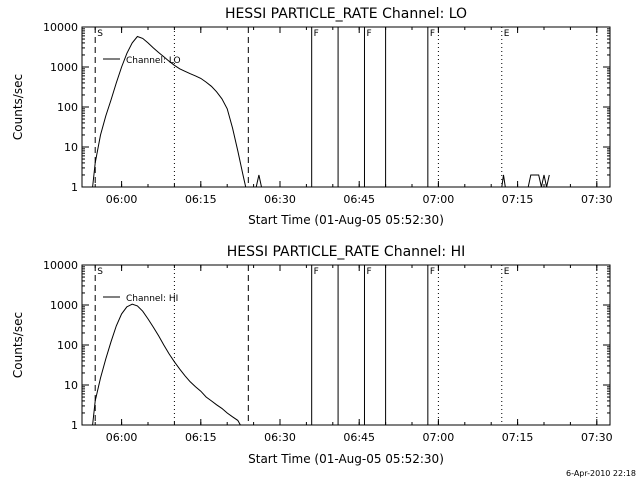  Describe the element at coordinates (346, 252) in the screenshot. I see `chart-title: HESSI PARTICLE_RATE Channel: HI` at that location.